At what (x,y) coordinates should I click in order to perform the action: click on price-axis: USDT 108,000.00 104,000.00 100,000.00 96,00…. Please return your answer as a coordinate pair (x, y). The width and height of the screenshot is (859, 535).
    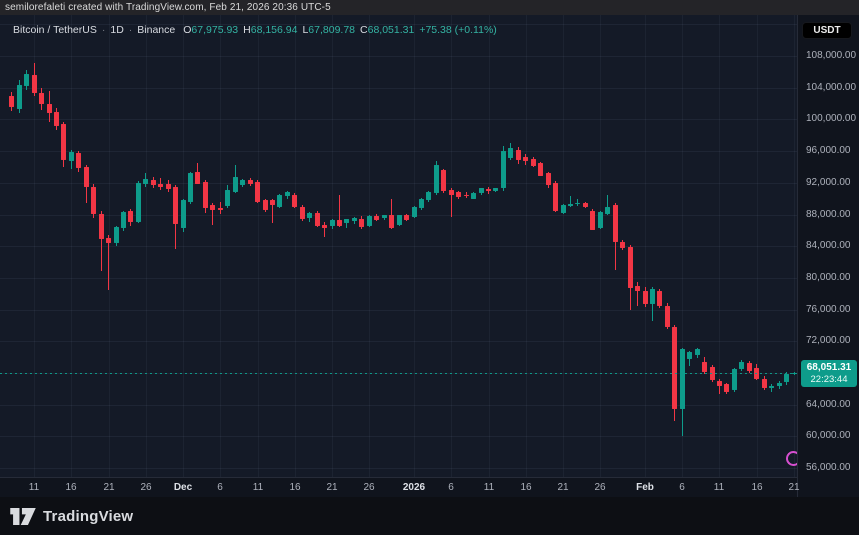
    Looking at the image, I should click on (828, 256).